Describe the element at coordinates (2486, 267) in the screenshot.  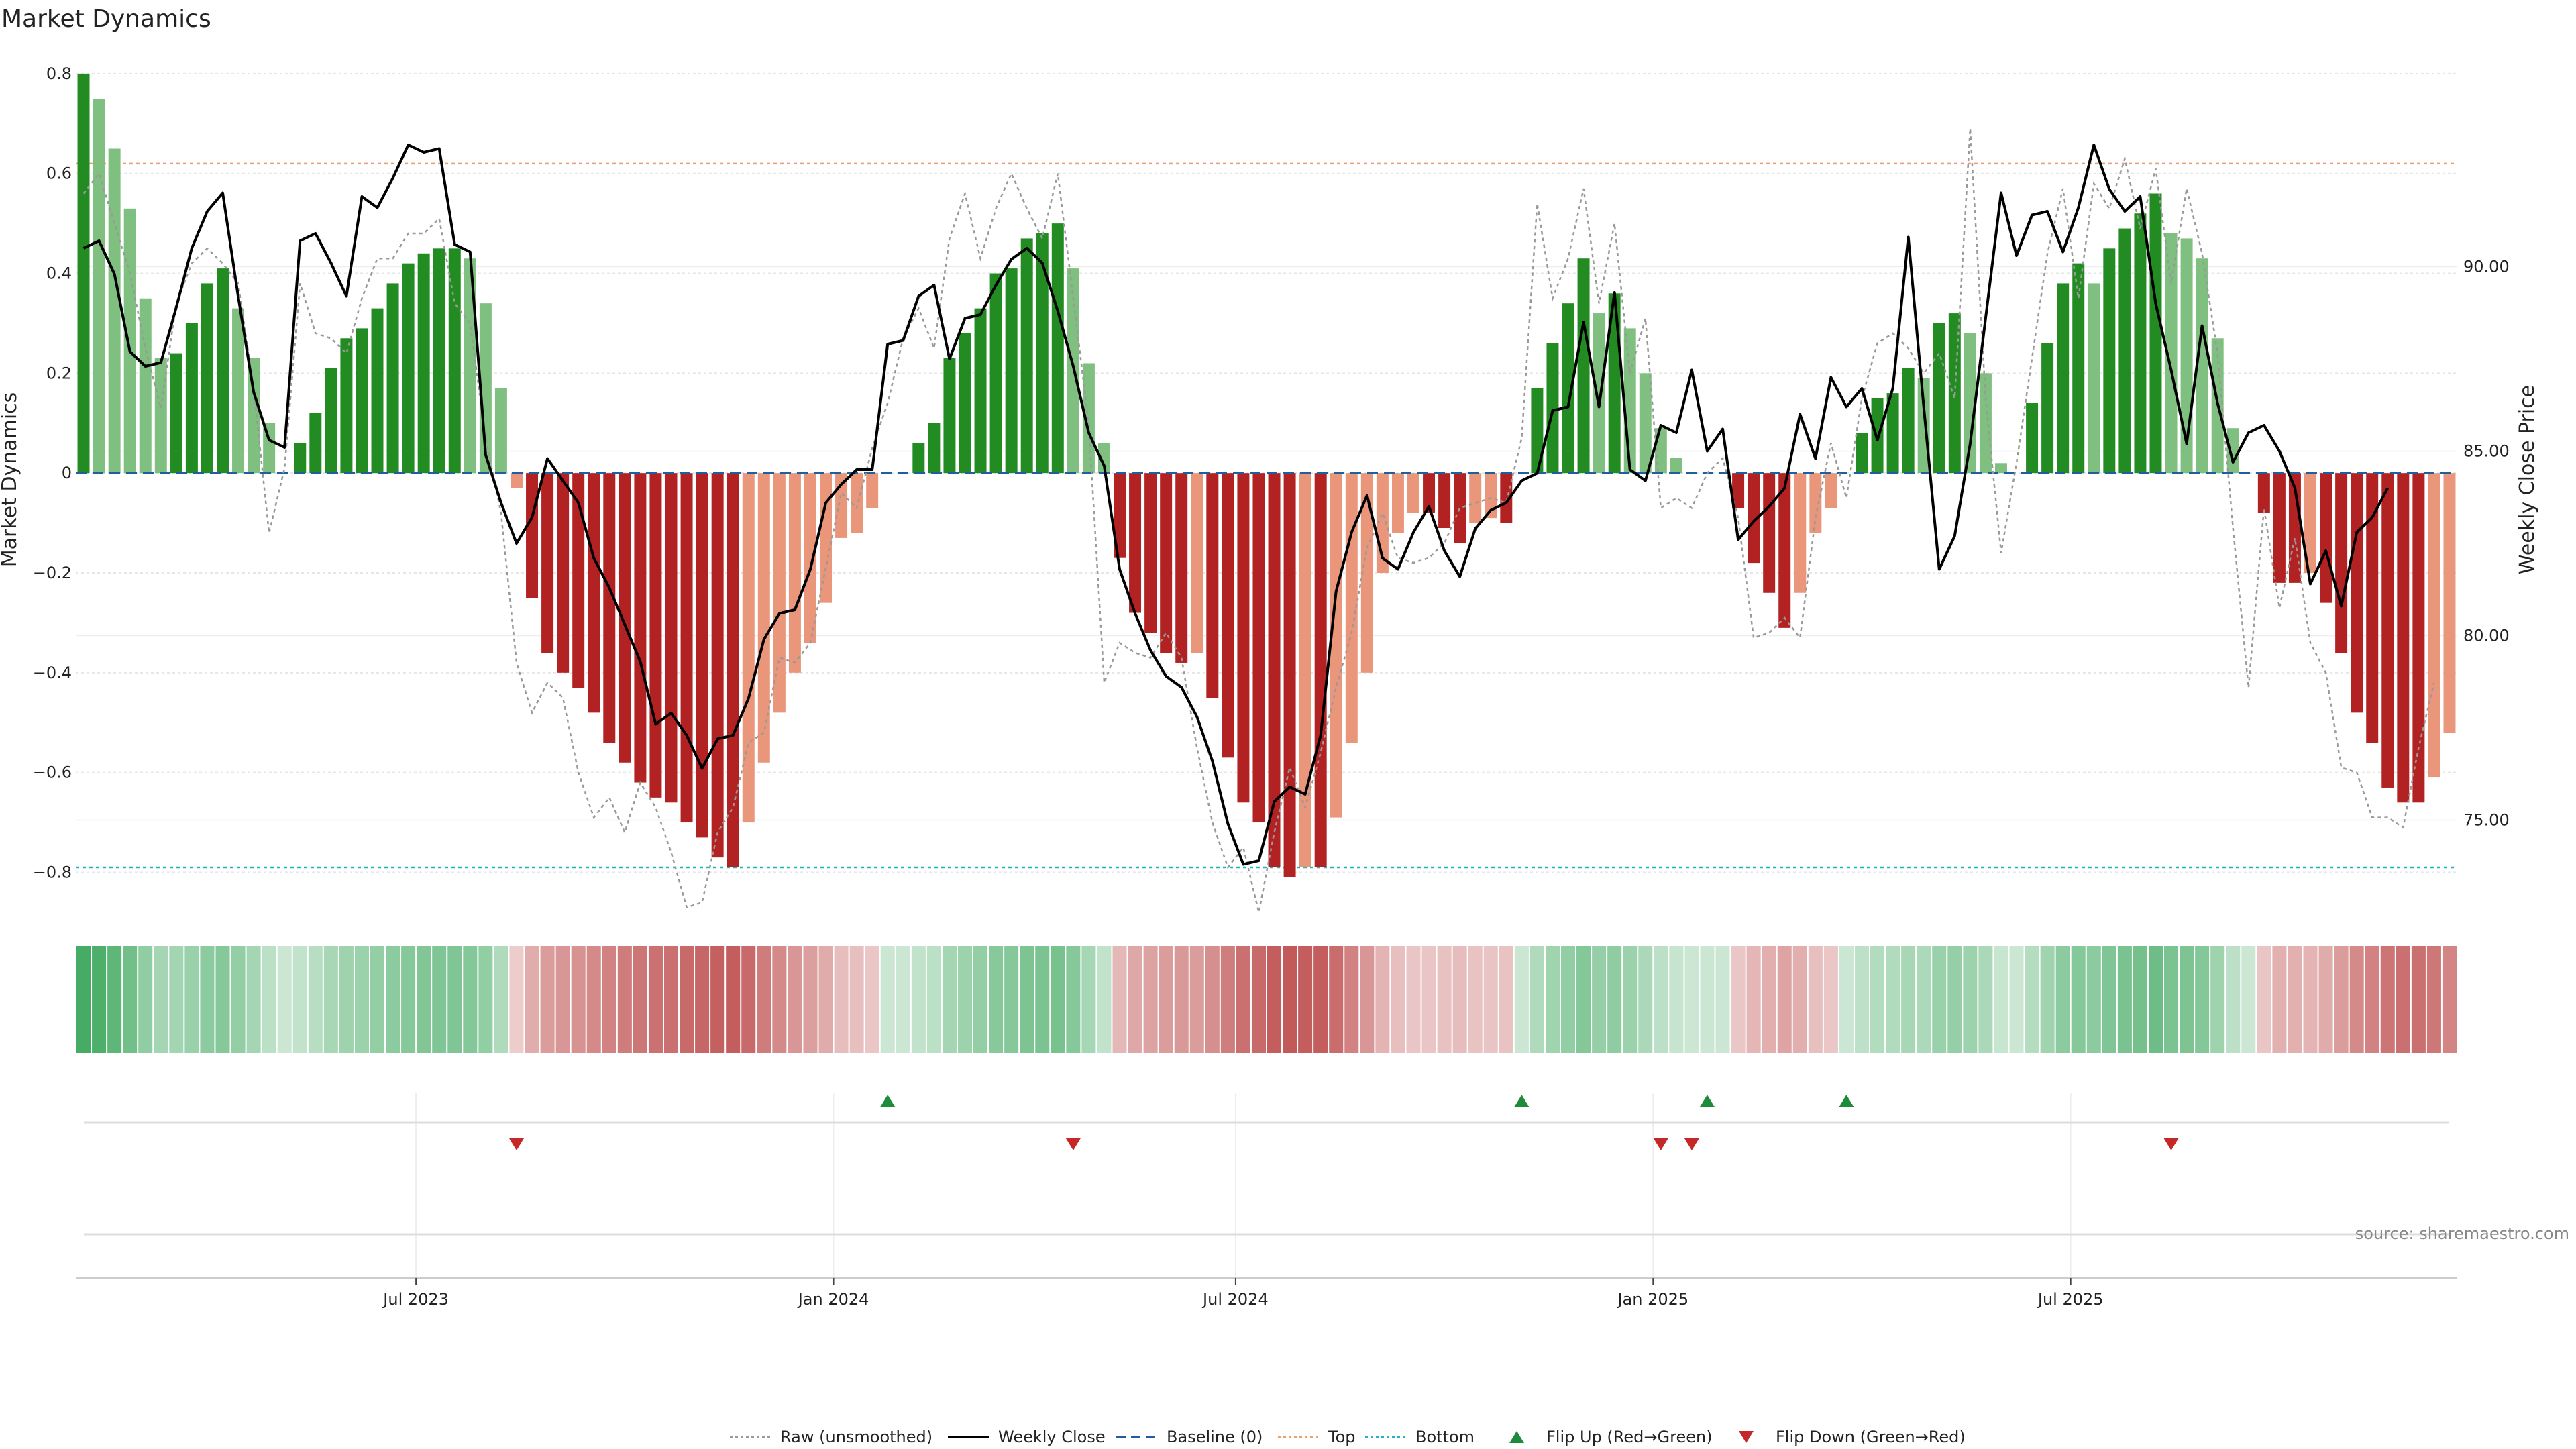
I see `right-tick-label: 90.00` at that location.